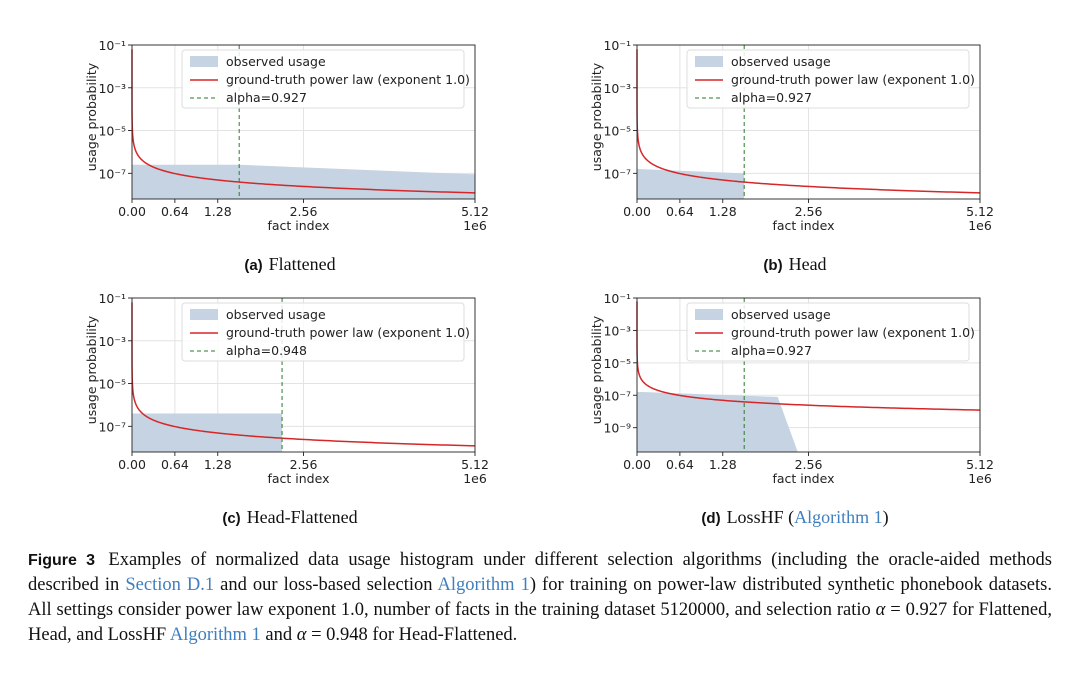 The height and width of the screenshot is (696, 1080). What do you see at coordinates (880, 610) in the screenshot?
I see `caption-alpha-symbol-1: α` at bounding box center [880, 610].